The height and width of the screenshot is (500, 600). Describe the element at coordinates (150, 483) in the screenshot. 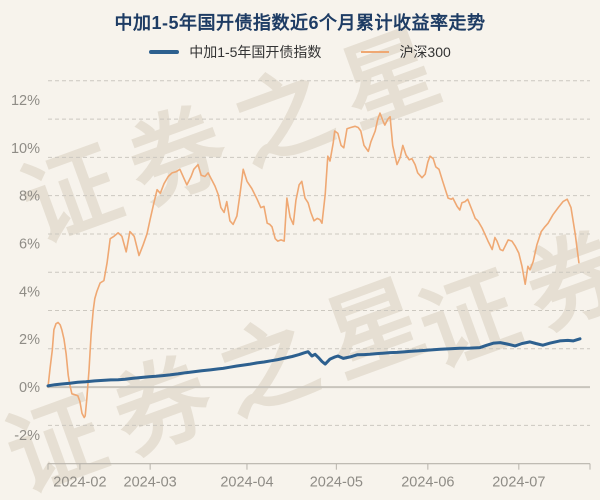

I see `x-axis-label: 2024-03` at that location.